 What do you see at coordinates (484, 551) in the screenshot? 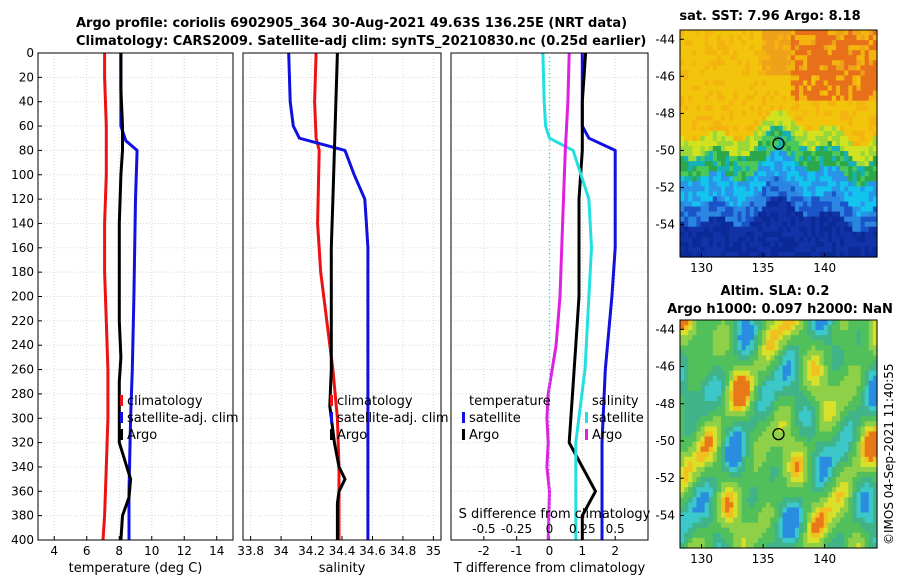
I see `differences-xtick-label: -2` at bounding box center [484, 551].